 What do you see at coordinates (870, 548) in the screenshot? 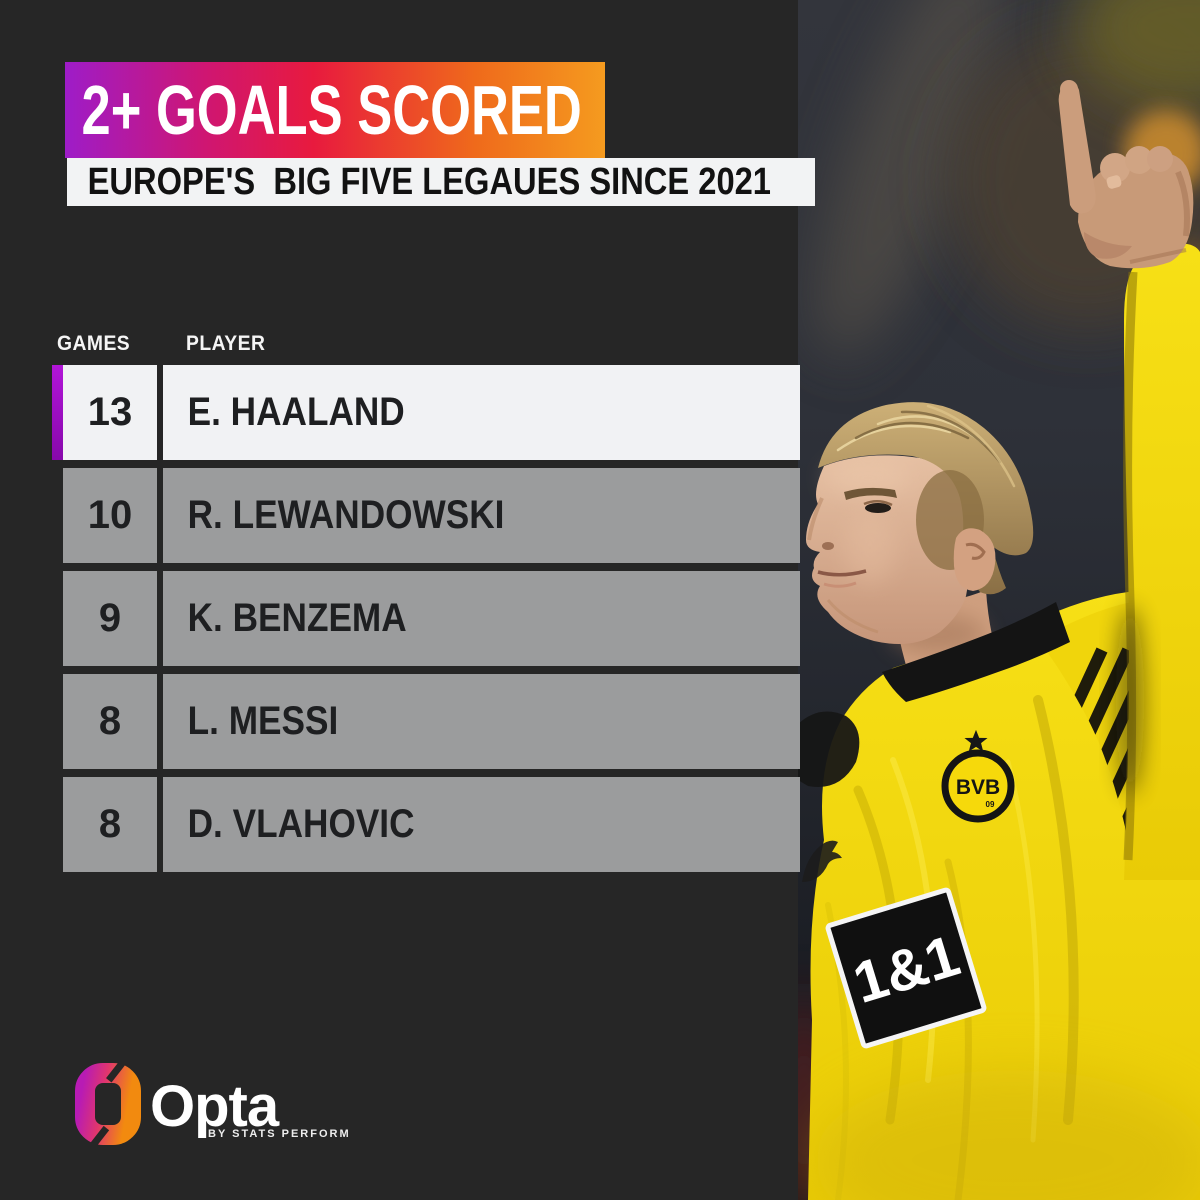
I see `cheek-highlight` at bounding box center [870, 548].